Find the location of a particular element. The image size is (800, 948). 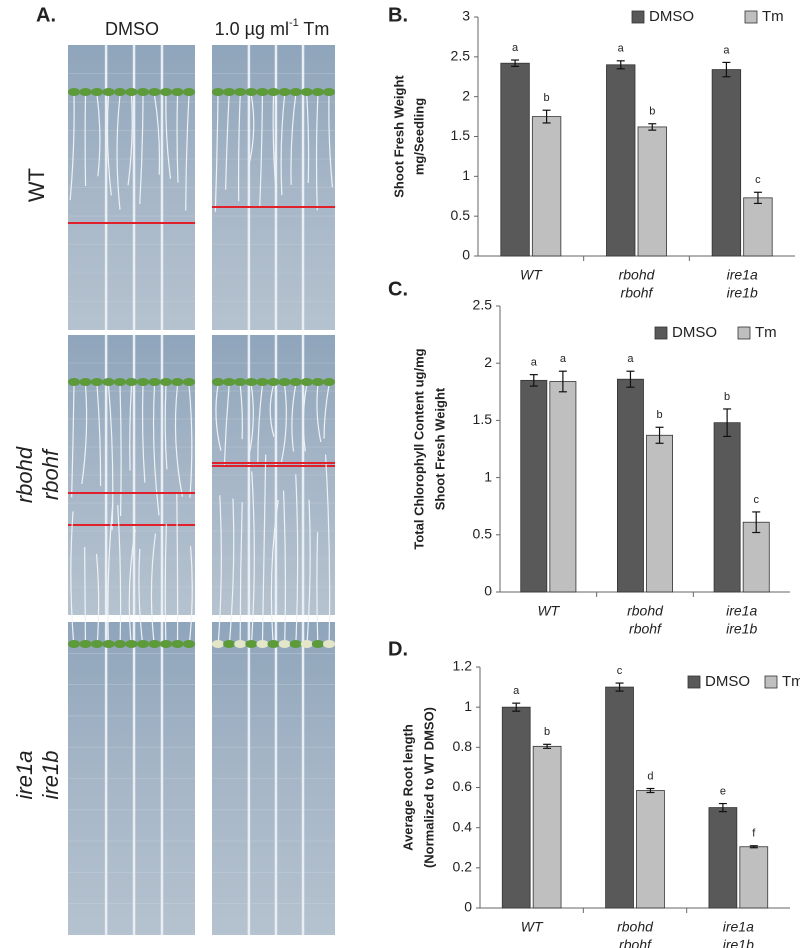

y-tick-label: 0 is located at coordinates (488, 591).